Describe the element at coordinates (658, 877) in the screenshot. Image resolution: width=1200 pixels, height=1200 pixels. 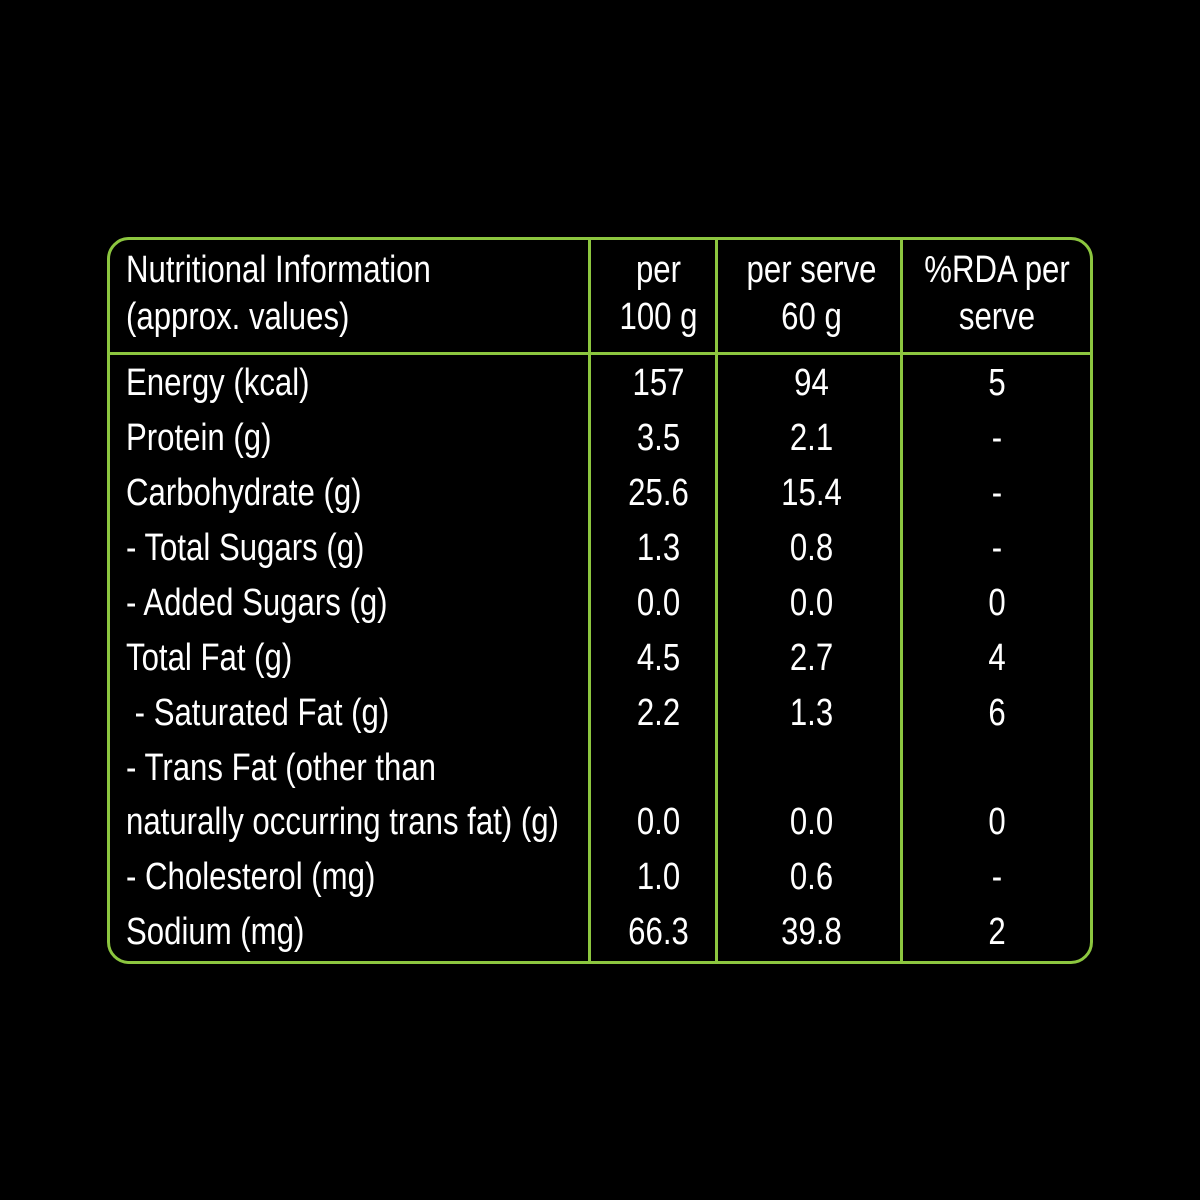
I see `row-value-per100-cholesterol: 1.0` at that location.